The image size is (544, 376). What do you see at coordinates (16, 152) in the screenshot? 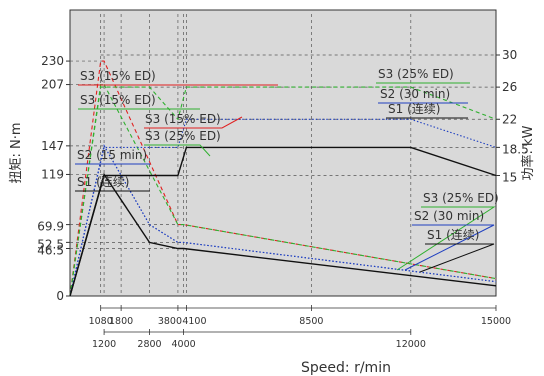
I see `y-axis-left-label: 扭矩: N·m` at bounding box center [16, 152].